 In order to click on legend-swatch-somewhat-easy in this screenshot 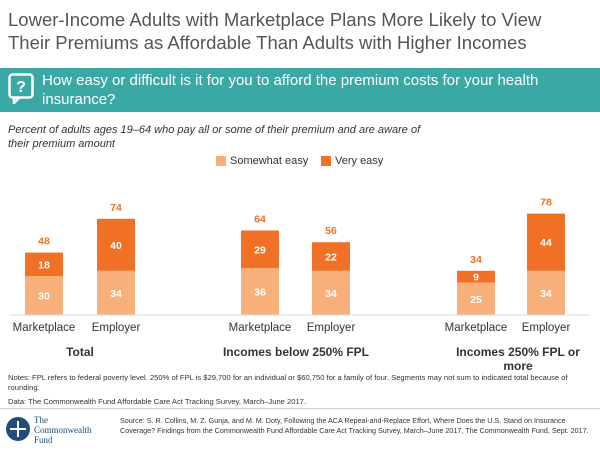, I will do `click(221, 161)`.